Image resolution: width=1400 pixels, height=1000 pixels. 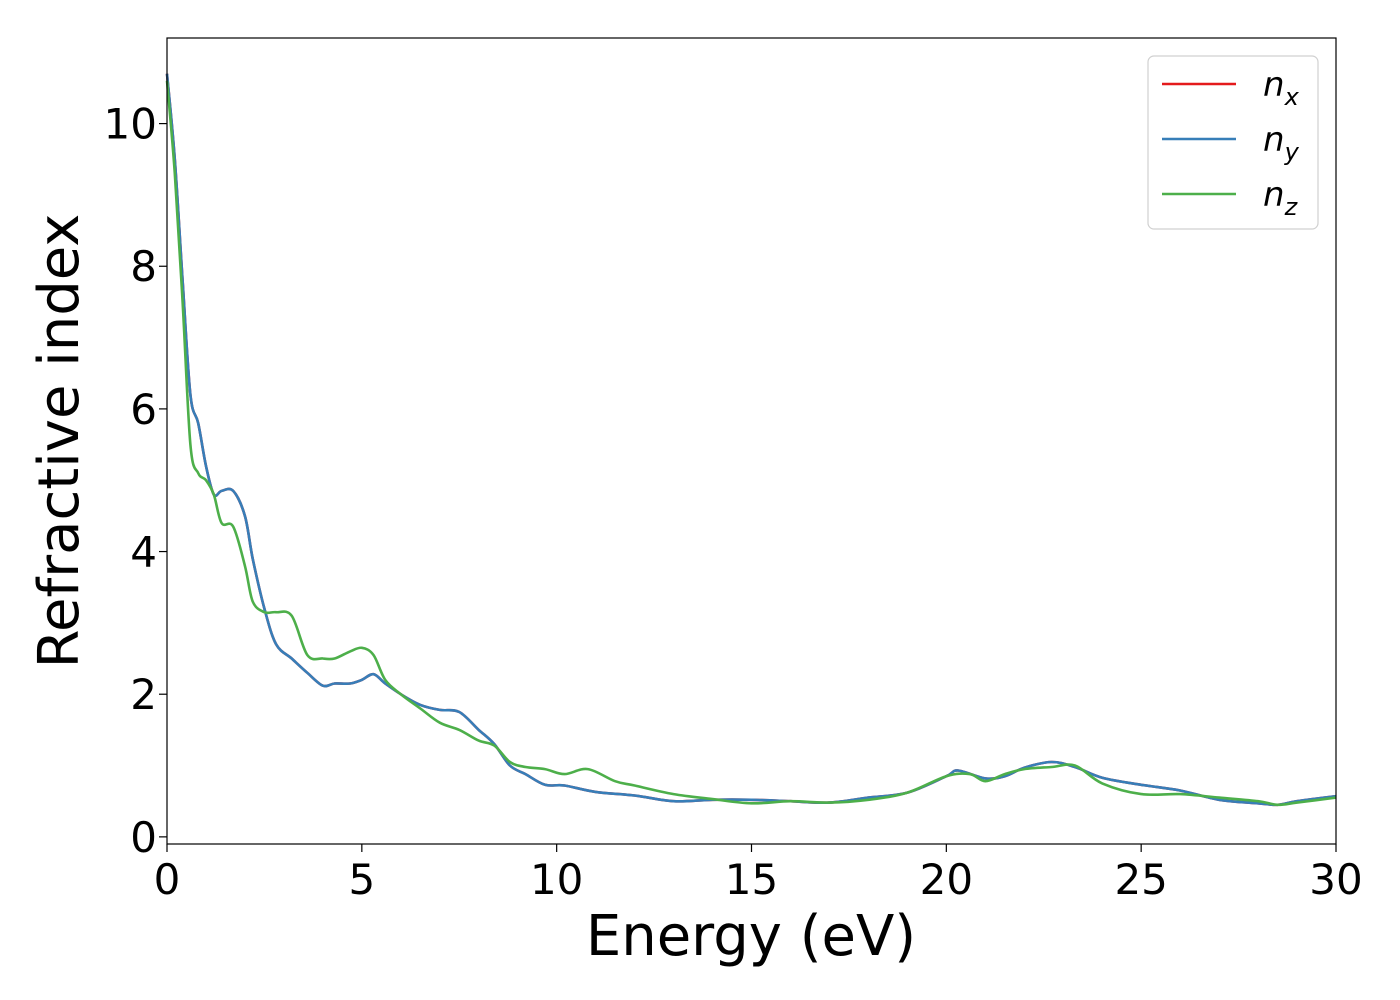 I want to click on x-tick-label: 5, so click(x=361, y=879).